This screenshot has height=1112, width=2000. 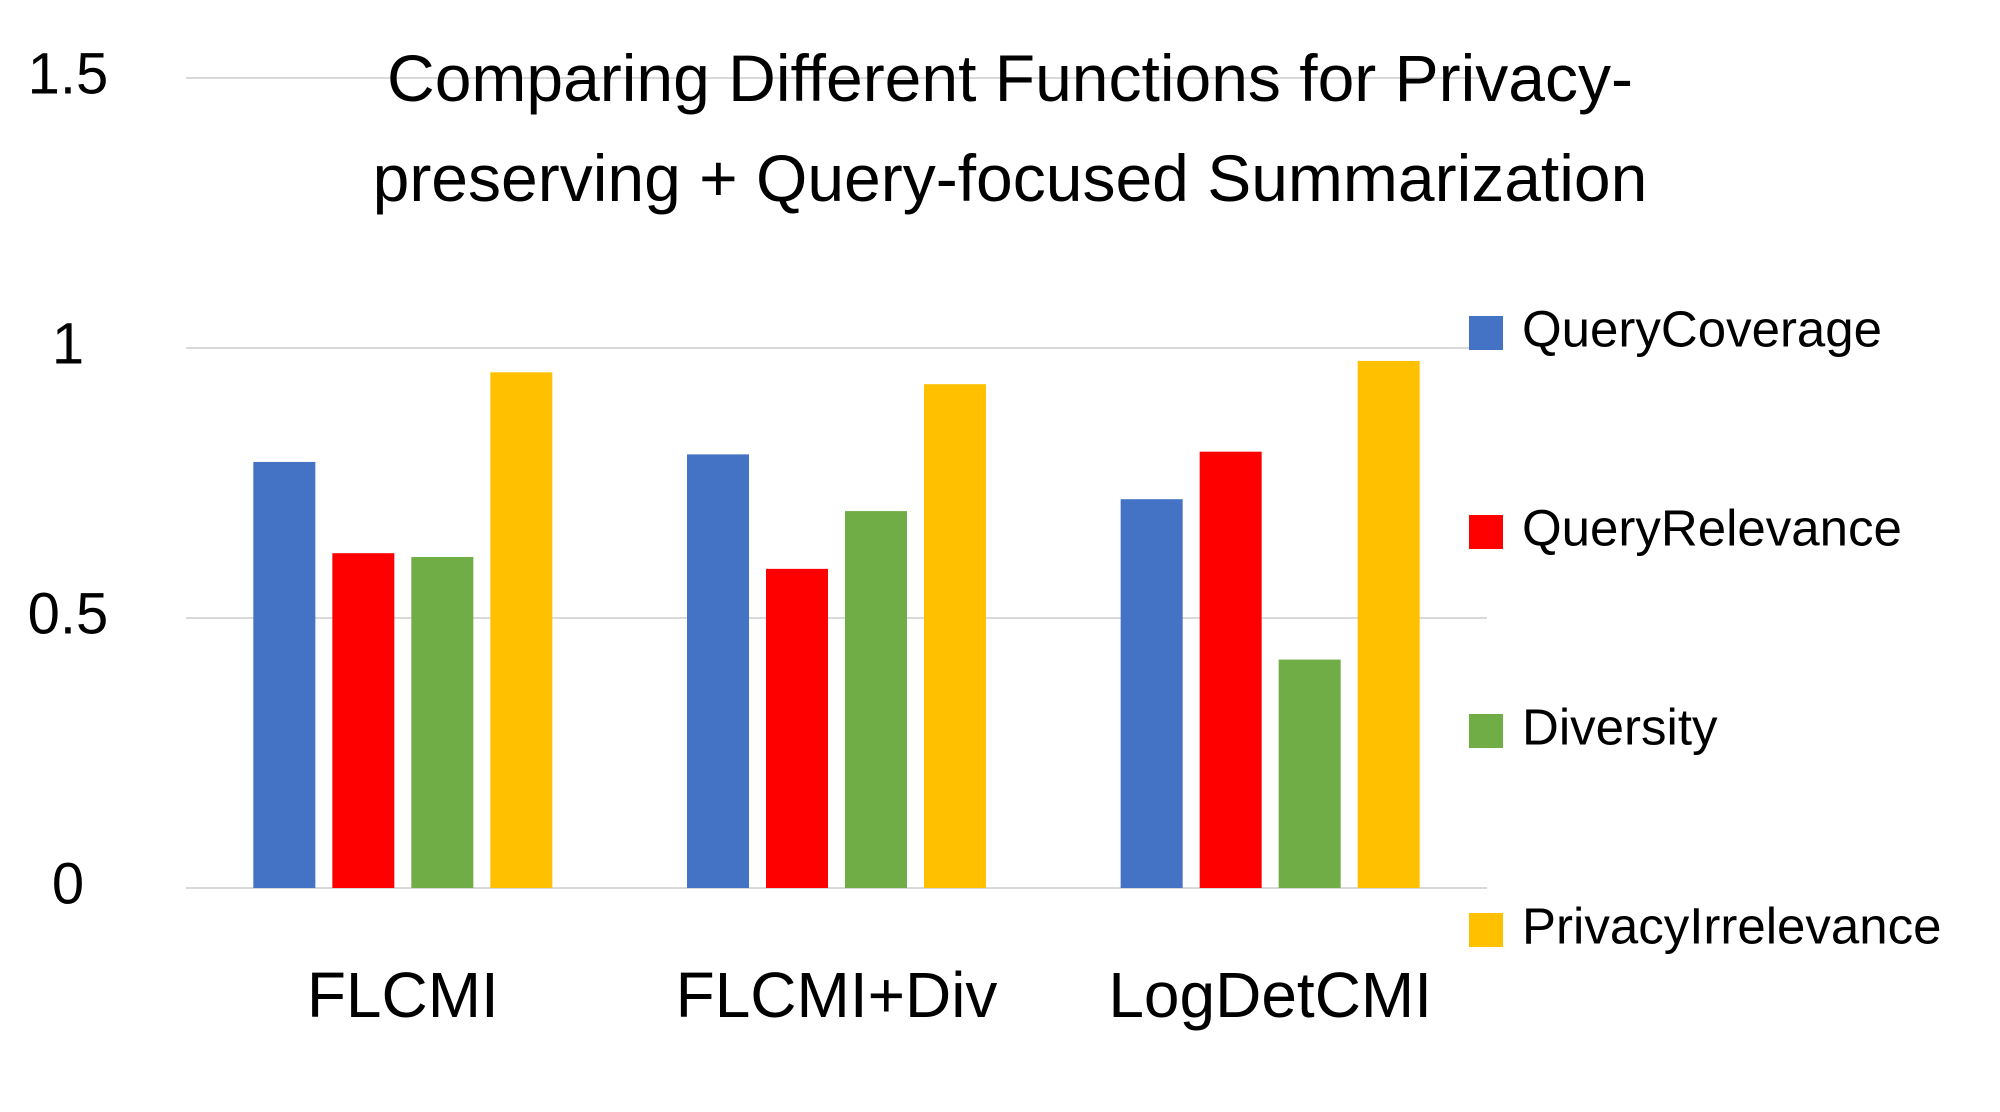 What do you see at coordinates (68, 343) in the screenshot?
I see `y-tick-label: 1` at bounding box center [68, 343].